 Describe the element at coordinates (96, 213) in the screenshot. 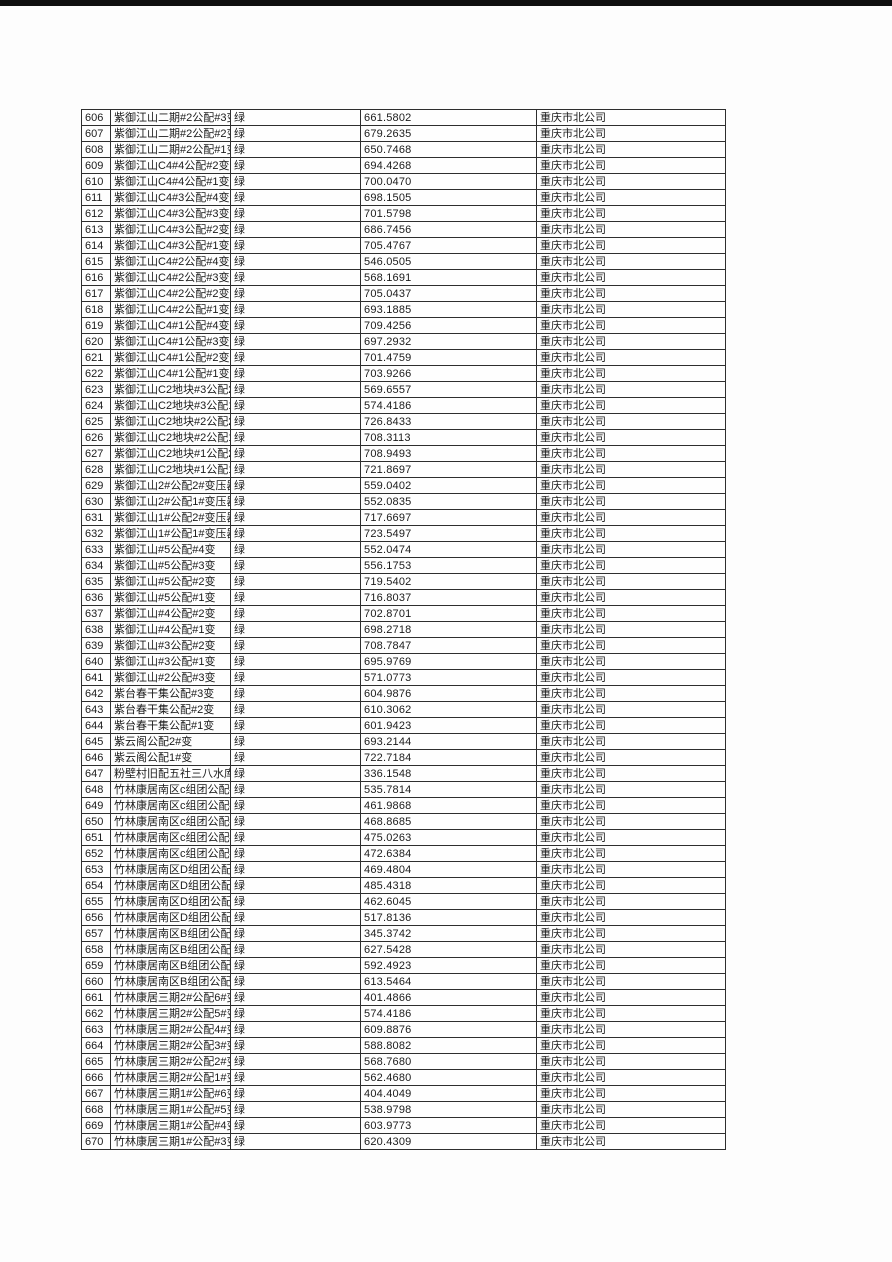

I see `row-number-cell: 612` at that location.